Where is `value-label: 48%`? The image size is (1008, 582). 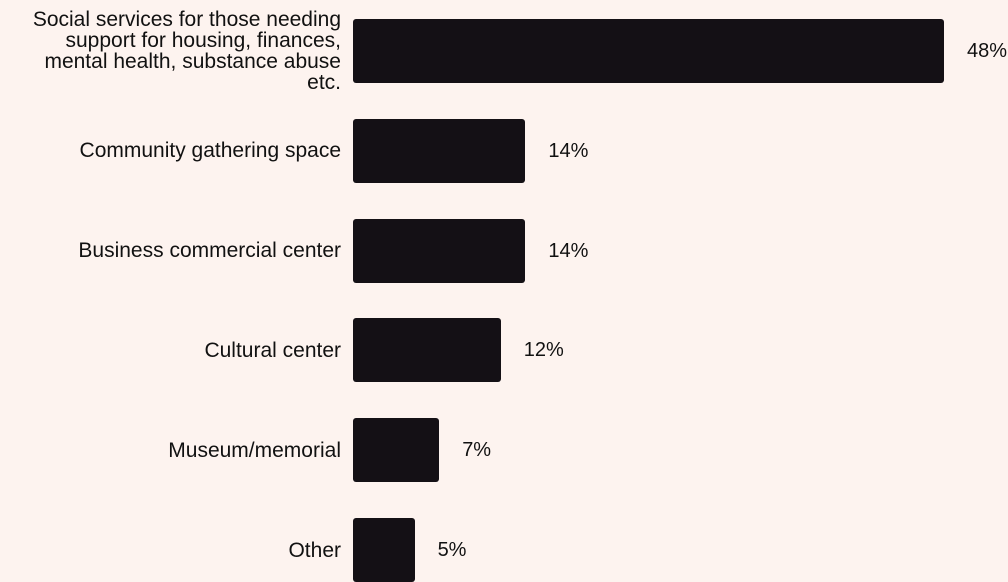
value-label: 48% is located at coordinates (987, 51).